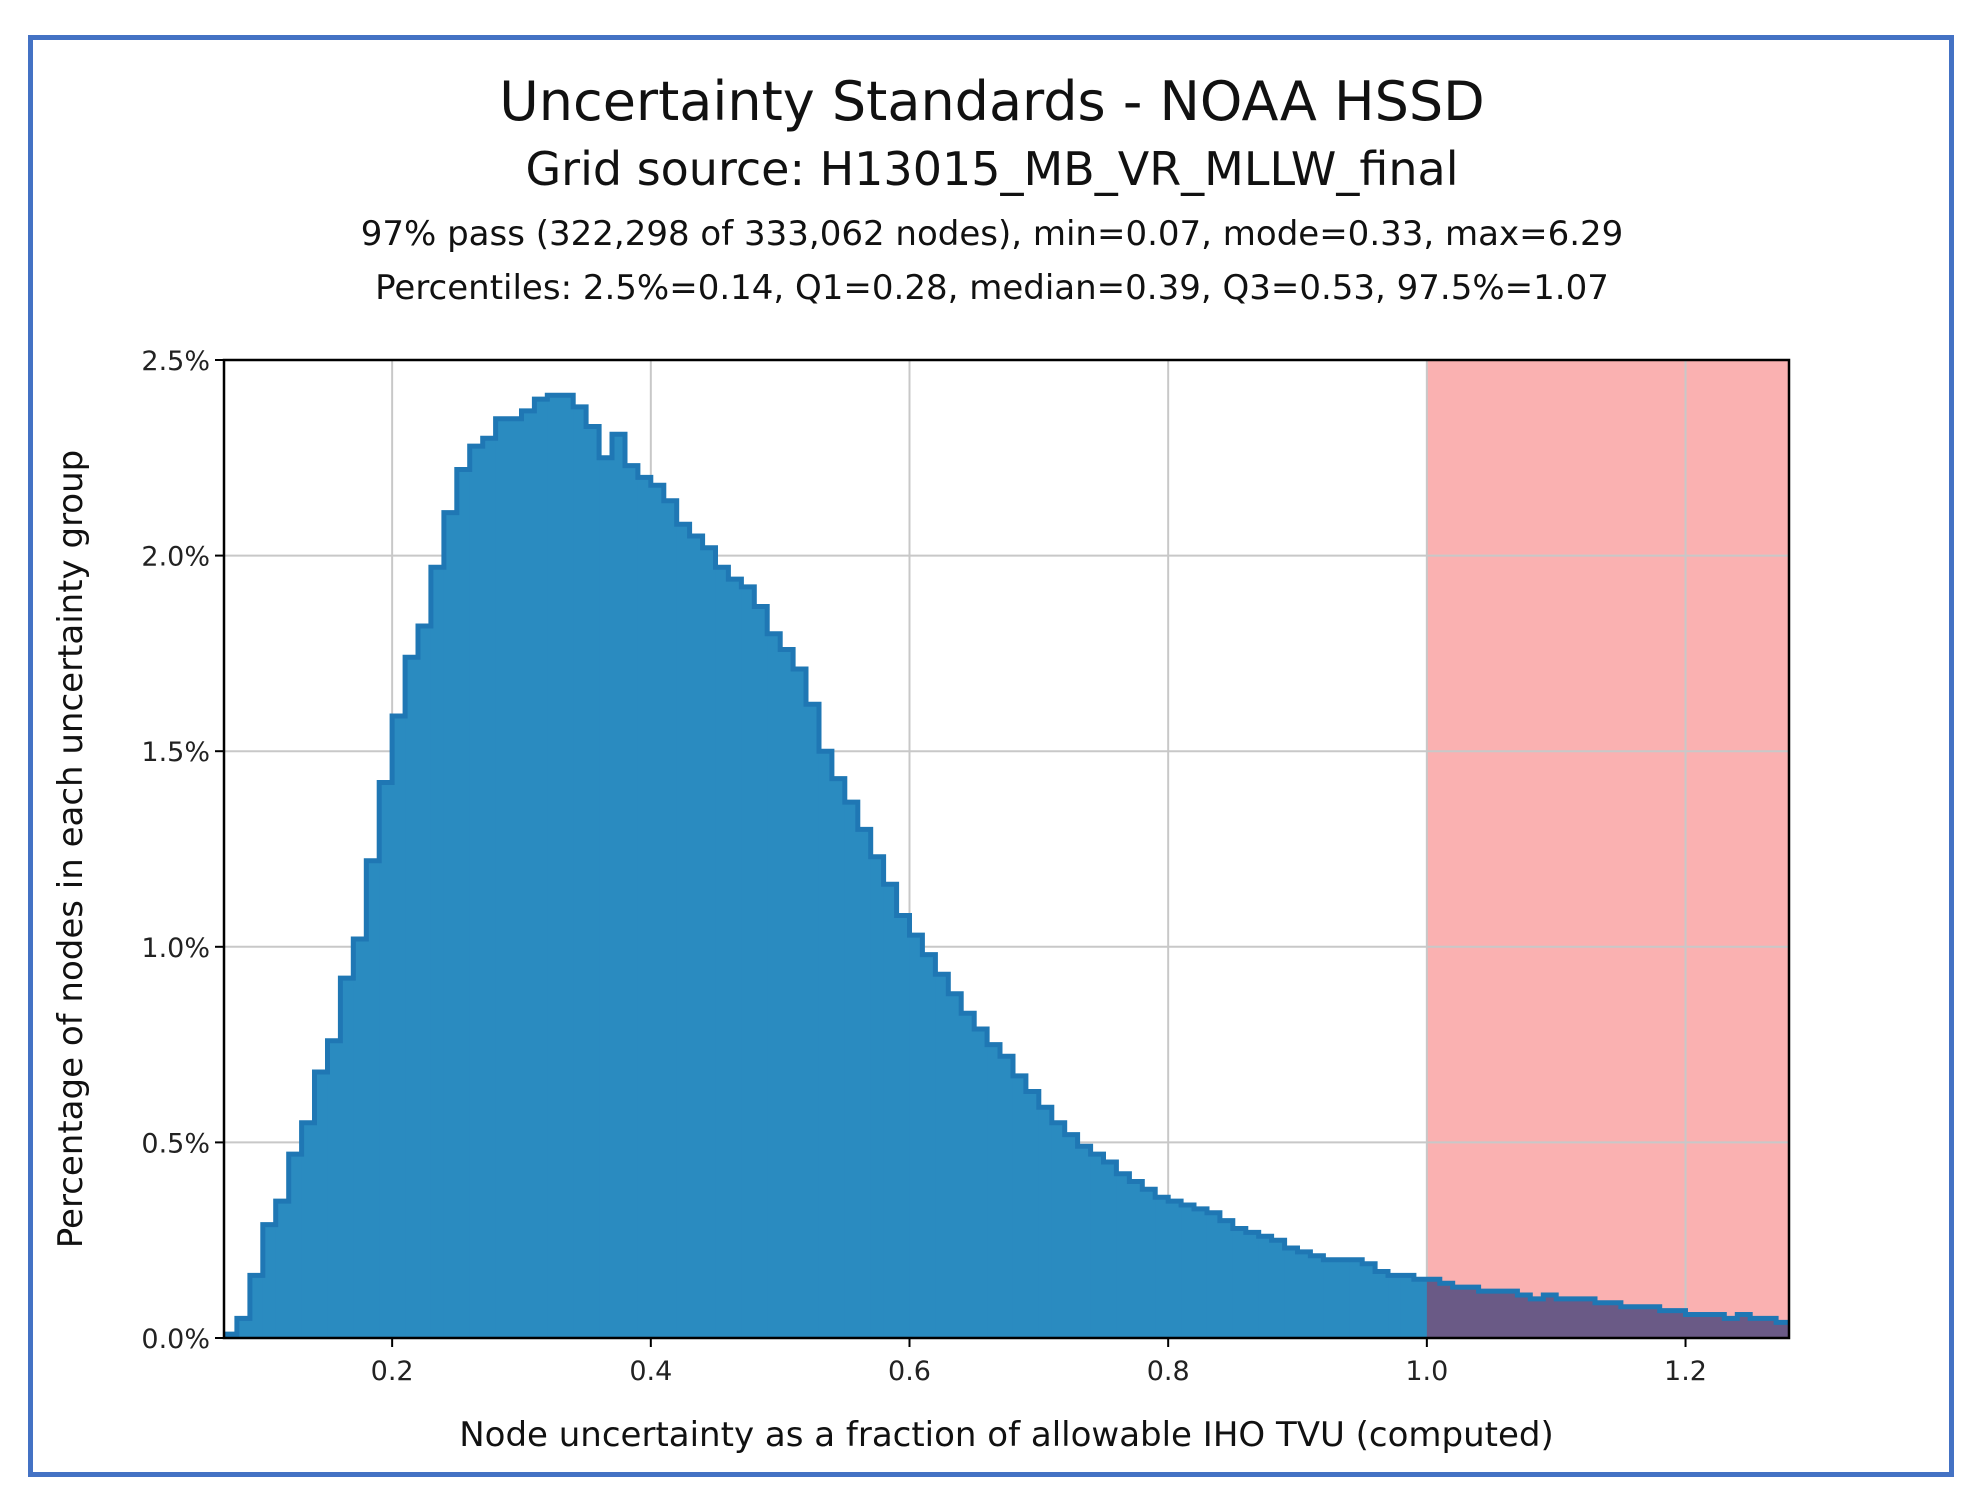  Describe the element at coordinates (392, 1371) in the screenshot. I see `x-tick-label: 0.2` at that location.